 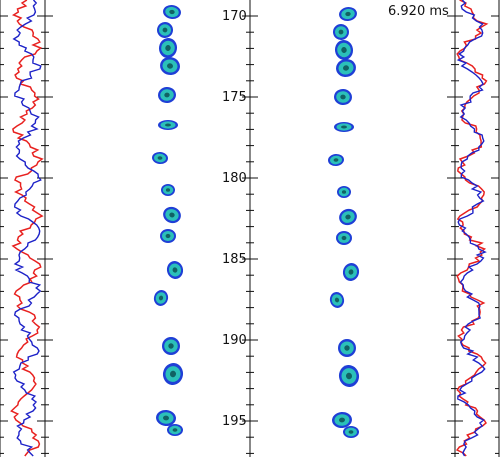 What do you see at coordinates (348, 217) in the screenshot?
I see `blob-right-8-core` at bounding box center [348, 217].